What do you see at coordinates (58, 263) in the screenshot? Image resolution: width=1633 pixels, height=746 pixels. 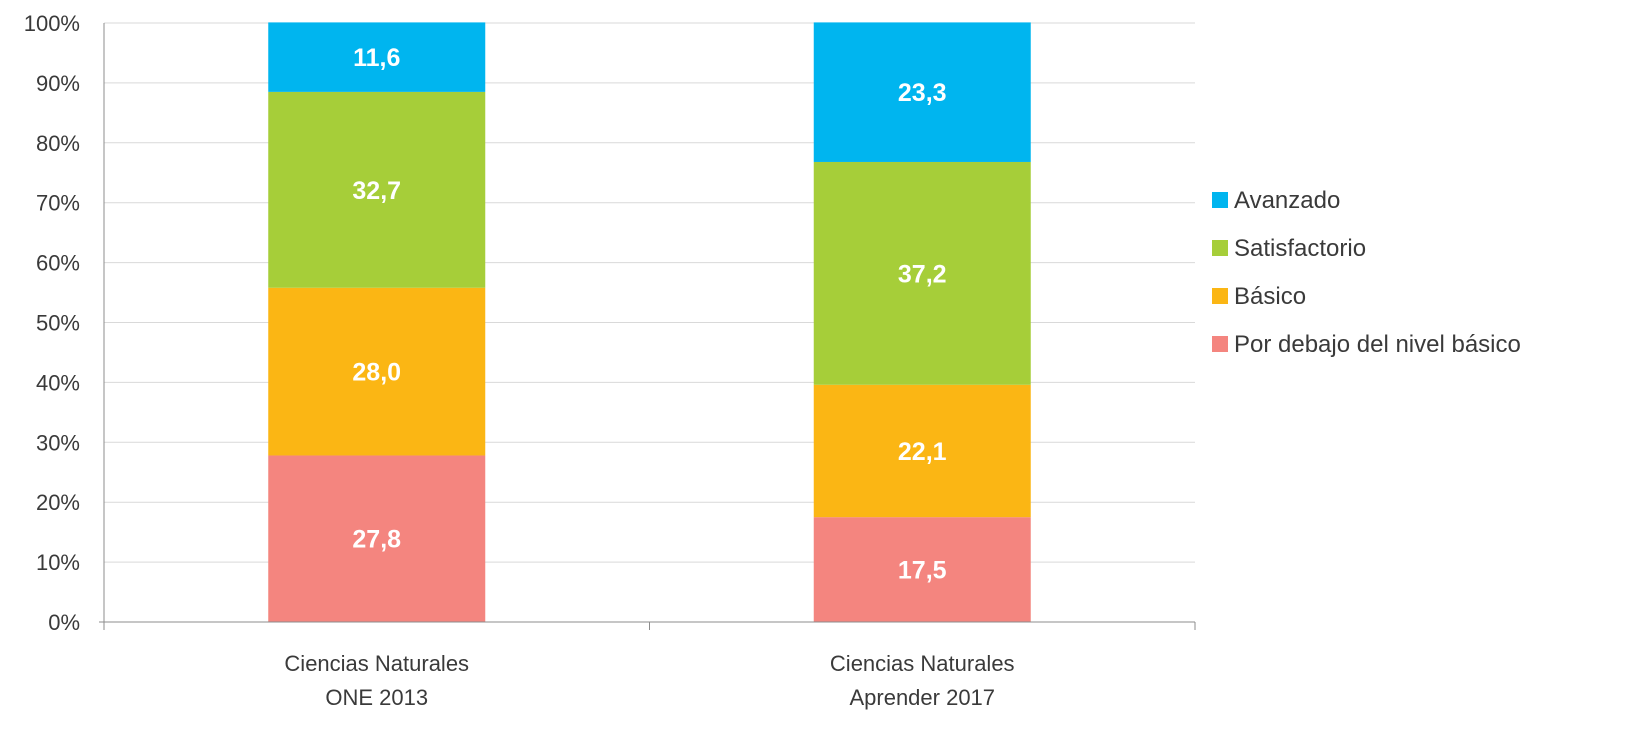 I see `y-tick-label: 60%` at bounding box center [58, 263].